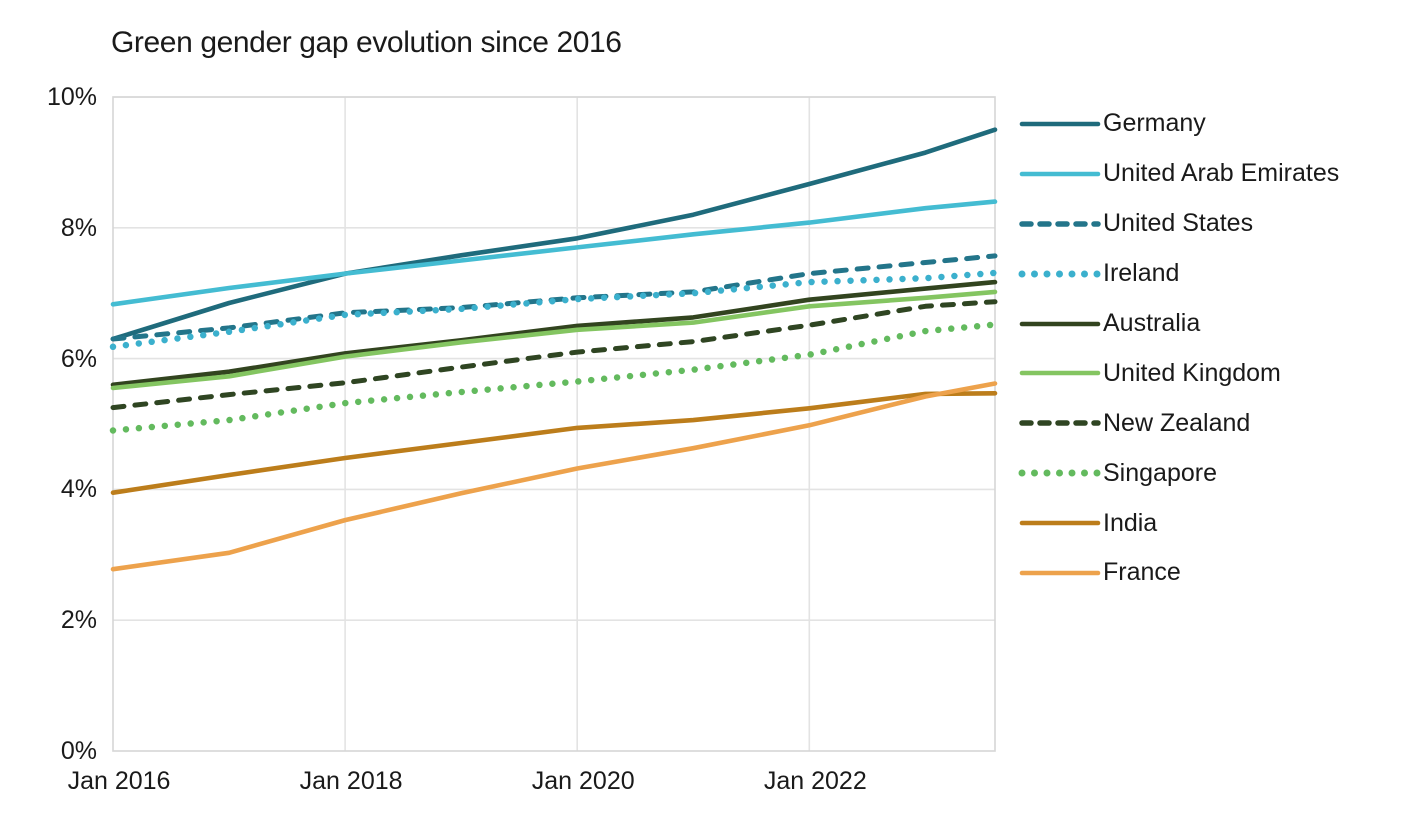 This screenshot has width=1402, height=834. I want to click on legend-item: Ireland, so click(1178, 274).